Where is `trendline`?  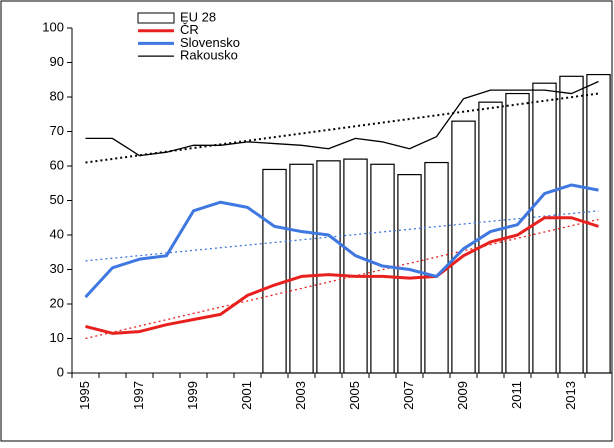
trendline is located at coordinates (342, 236).